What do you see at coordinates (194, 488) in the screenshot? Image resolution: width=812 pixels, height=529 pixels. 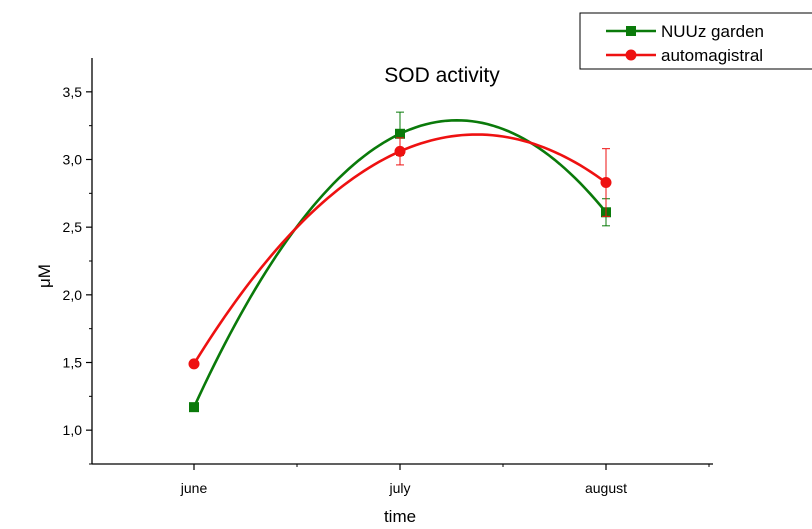 I see `x-tick-label: june` at bounding box center [194, 488].